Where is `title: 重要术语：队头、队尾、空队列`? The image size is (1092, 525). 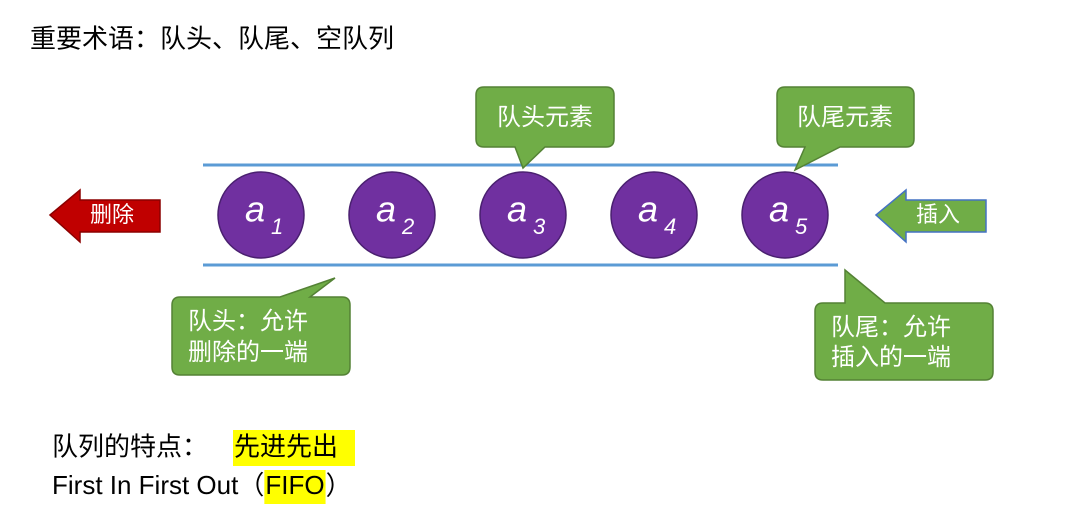
title: 重要术语：队头、队尾、空队列 is located at coordinates (212, 40).